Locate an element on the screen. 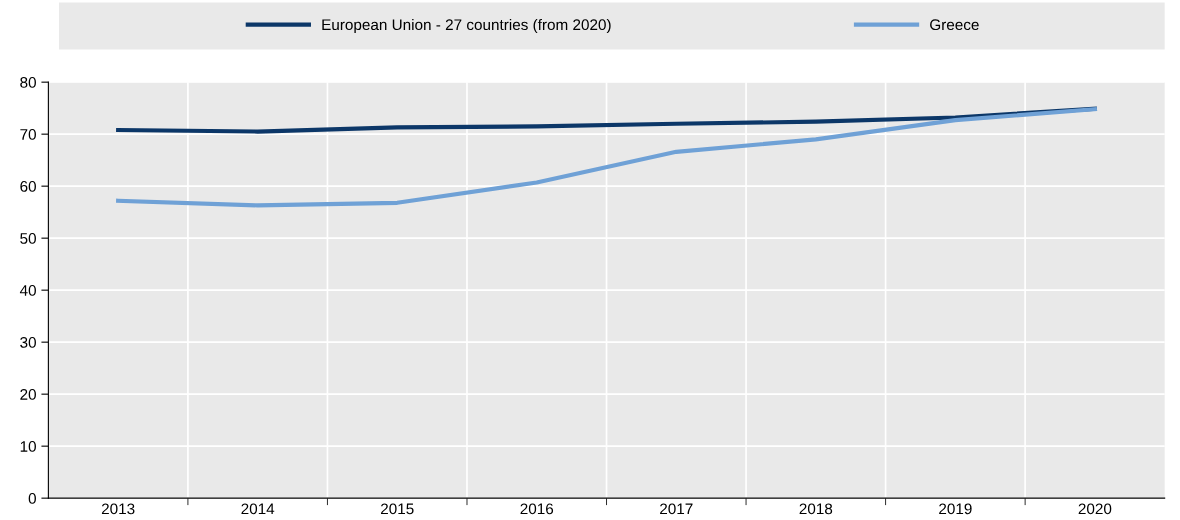 Image resolution: width=1180 pixels, height=520 pixels. x-tick-label: 2020 is located at coordinates (1095, 509).